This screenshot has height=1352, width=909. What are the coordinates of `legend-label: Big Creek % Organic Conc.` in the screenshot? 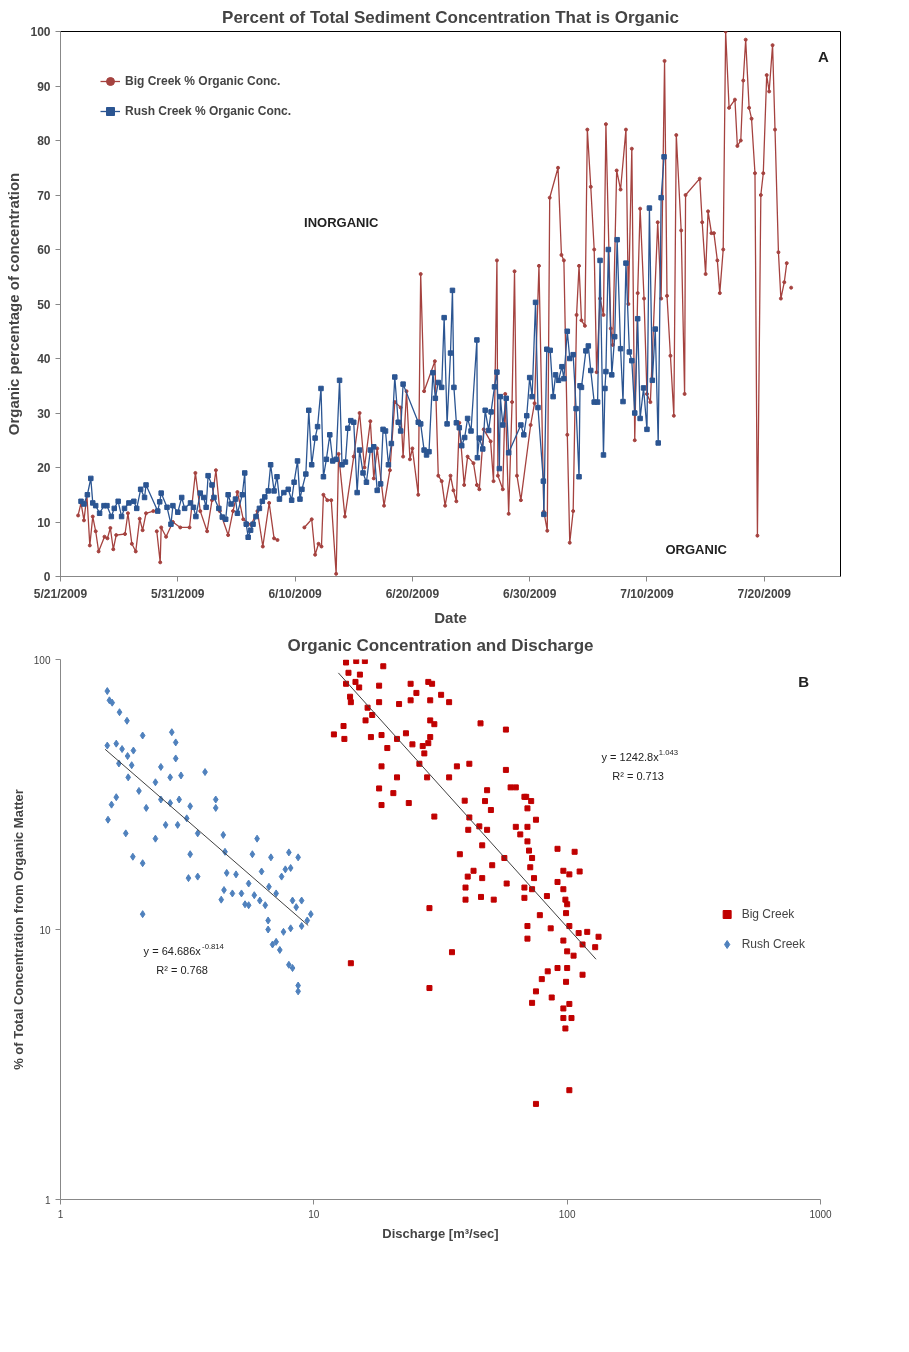 It's located at (203, 81).